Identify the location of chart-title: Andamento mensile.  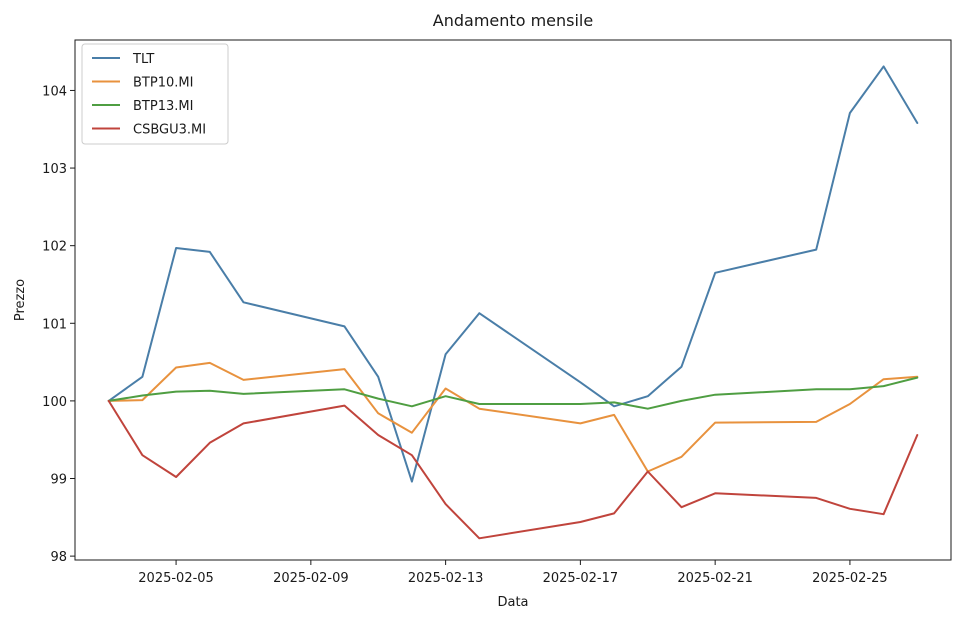
(513, 20).